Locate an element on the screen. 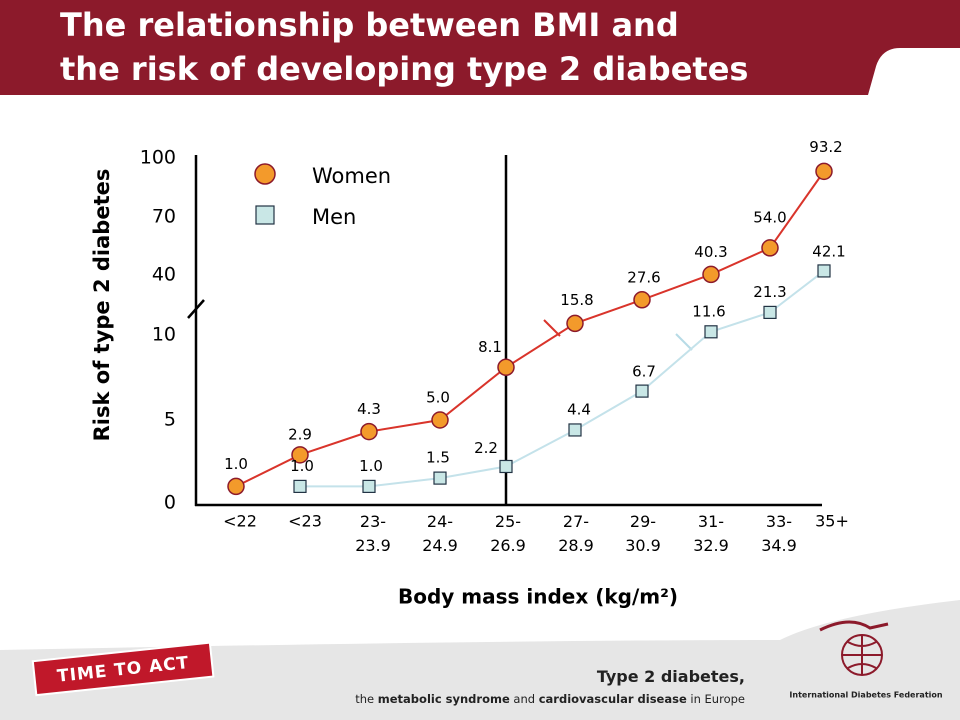  value-label: 15.8 is located at coordinates (576, 300).